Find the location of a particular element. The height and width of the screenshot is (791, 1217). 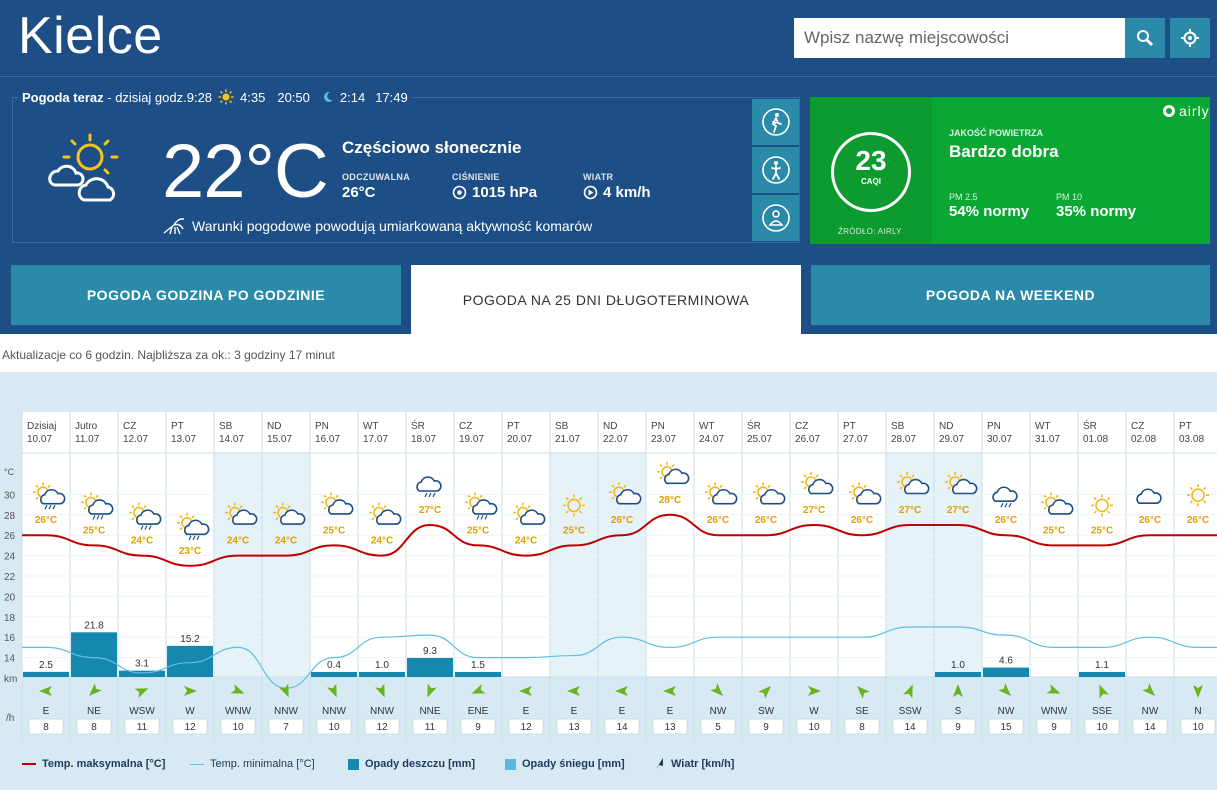

moonrise-time: 2:14 is located at coordinates (352, 97).